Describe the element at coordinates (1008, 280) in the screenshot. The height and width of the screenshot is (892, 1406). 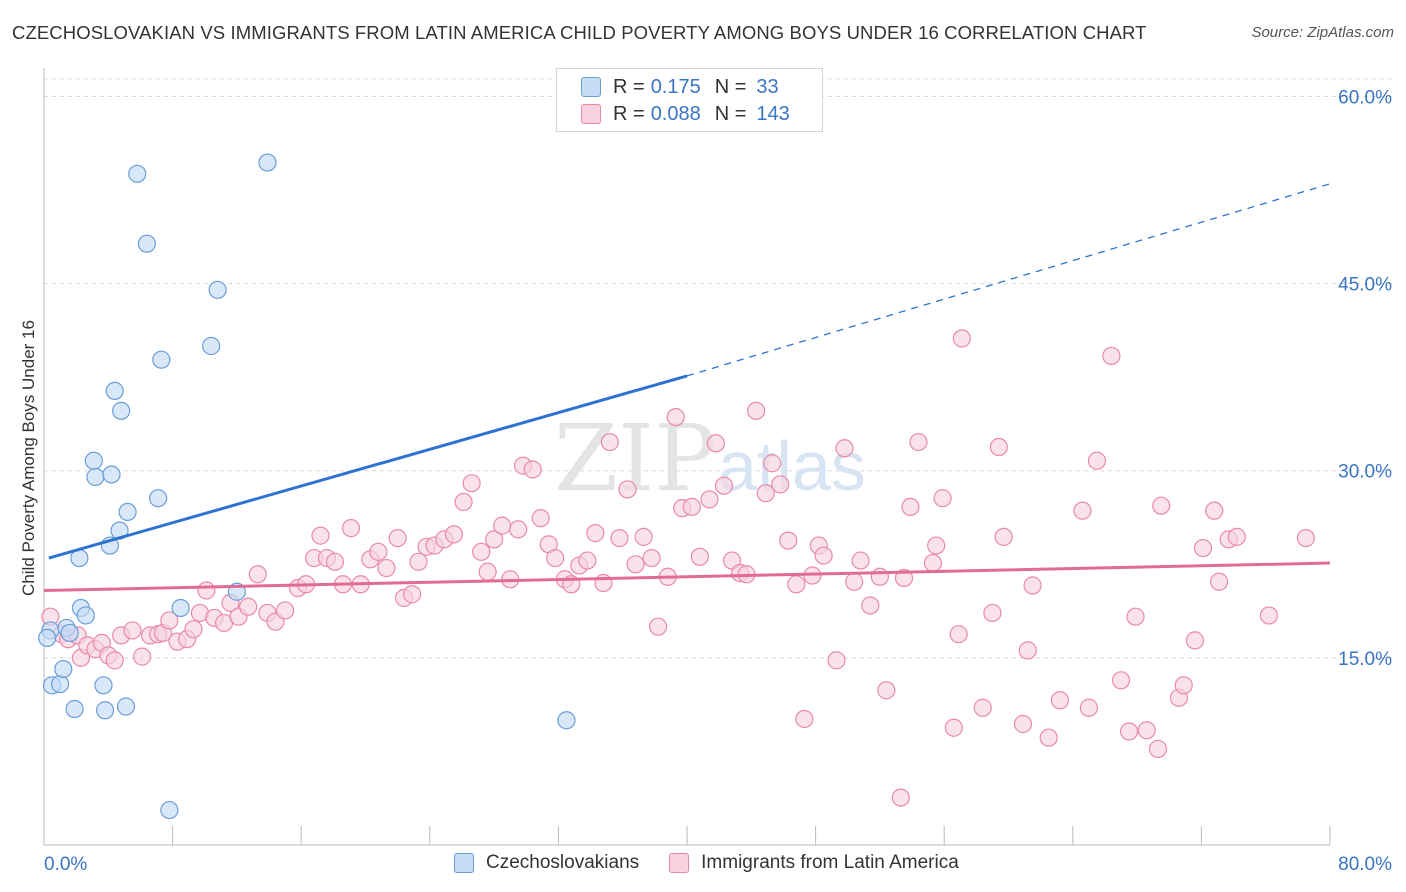
I see `czechoslovakian-trend-extension` at that location.